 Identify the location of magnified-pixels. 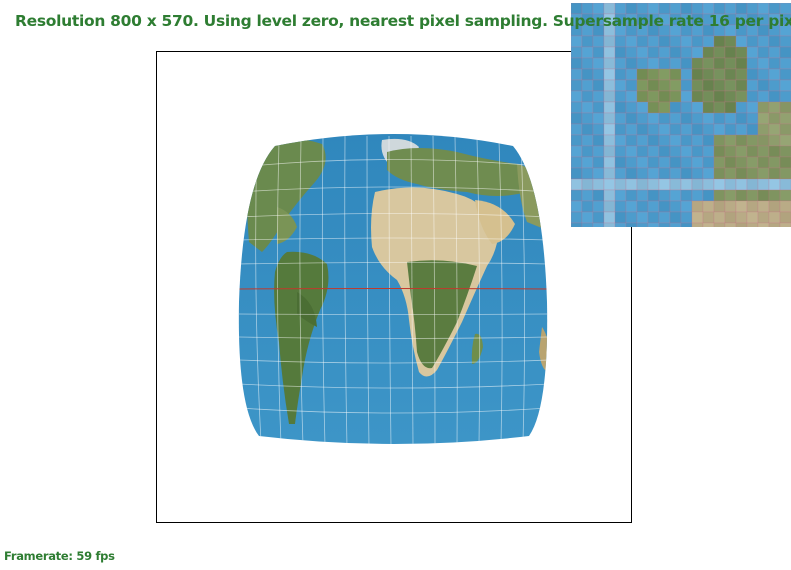
(681, 115).